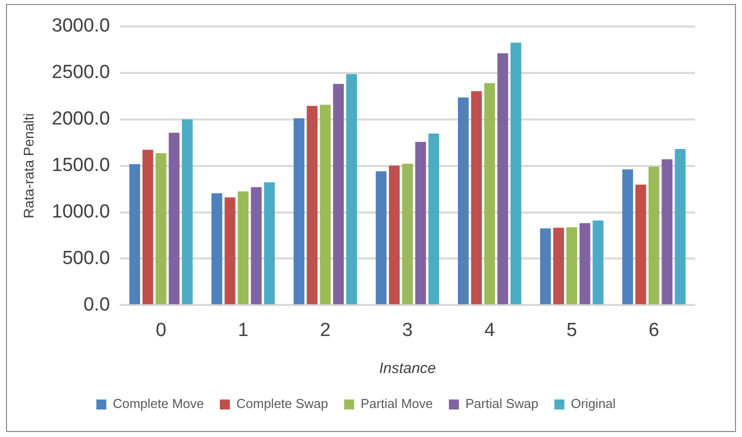 This screenshot has height=437, width=742. What do you see at coordinates (81, 73) in the screenshot?
I see `y-tick-label: 2500.0` at bounding box center [81, 73].